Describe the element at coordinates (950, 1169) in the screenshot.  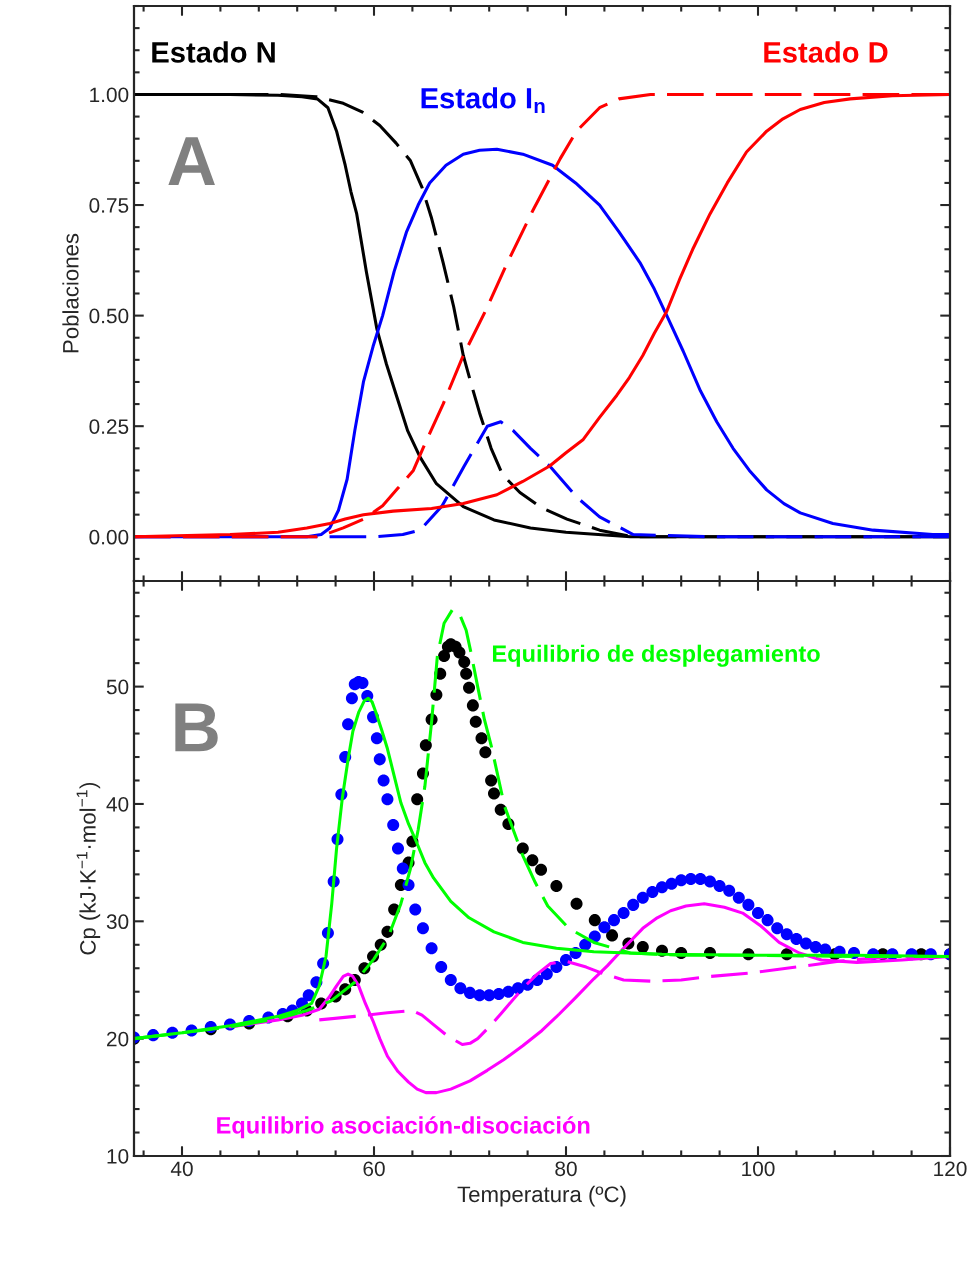
I see `x-tick-label: 120` at that location.